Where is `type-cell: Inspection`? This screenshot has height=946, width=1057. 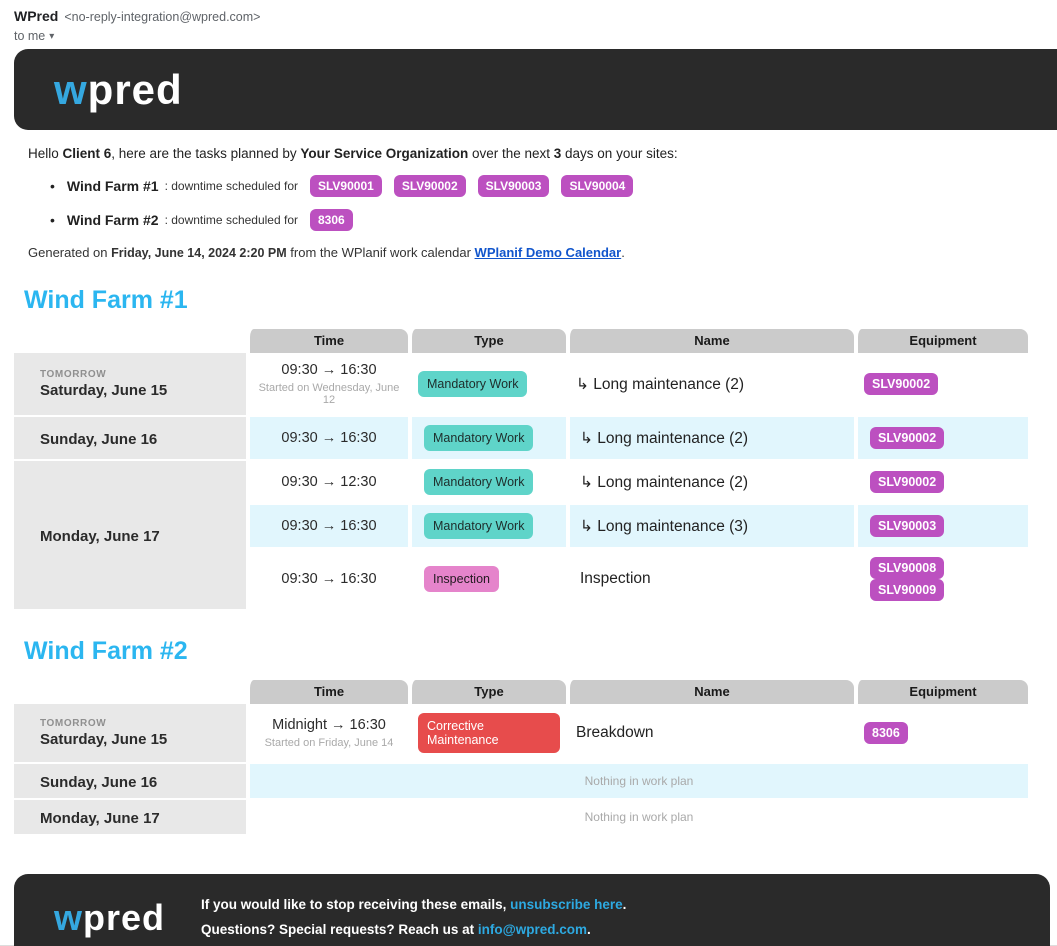
type-cell: Inspection is located at coordinates (487, 580).